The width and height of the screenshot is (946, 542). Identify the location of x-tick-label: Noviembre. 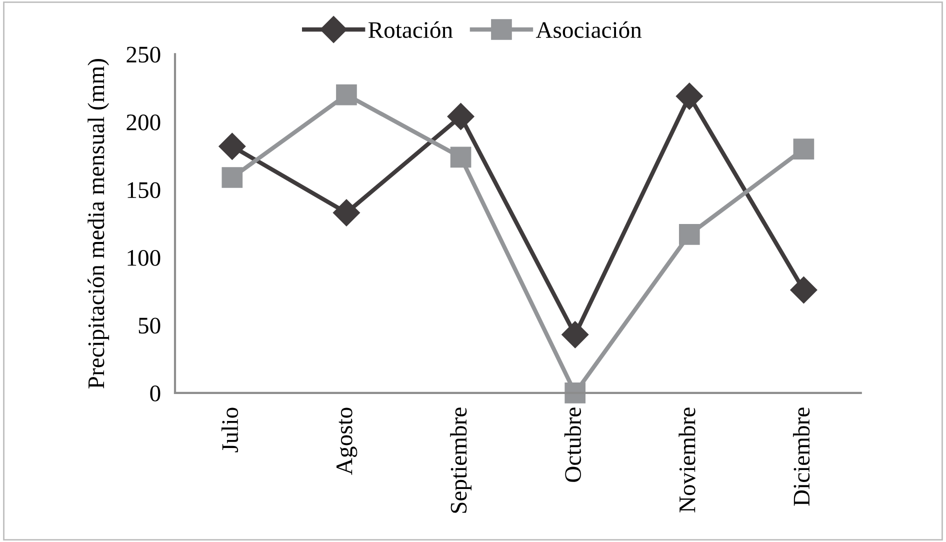
(687, 460).